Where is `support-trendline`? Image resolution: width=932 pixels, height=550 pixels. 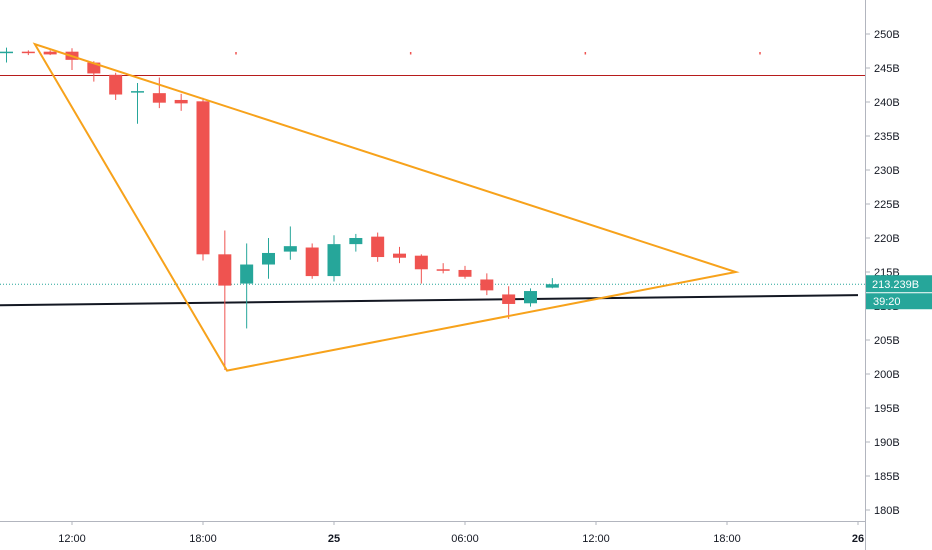 support-trendline is located at coordinates (429, 300).